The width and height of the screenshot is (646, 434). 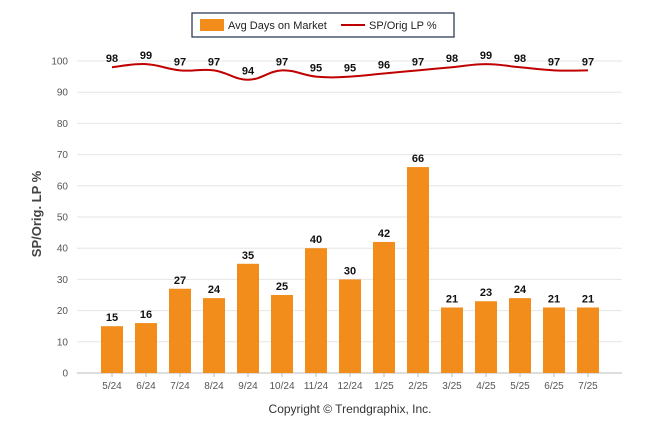 What do you see at coordinates (452, 386) in the screenshot?
I see `x-tick-label: 3/25` at bounding box center [452, 386].